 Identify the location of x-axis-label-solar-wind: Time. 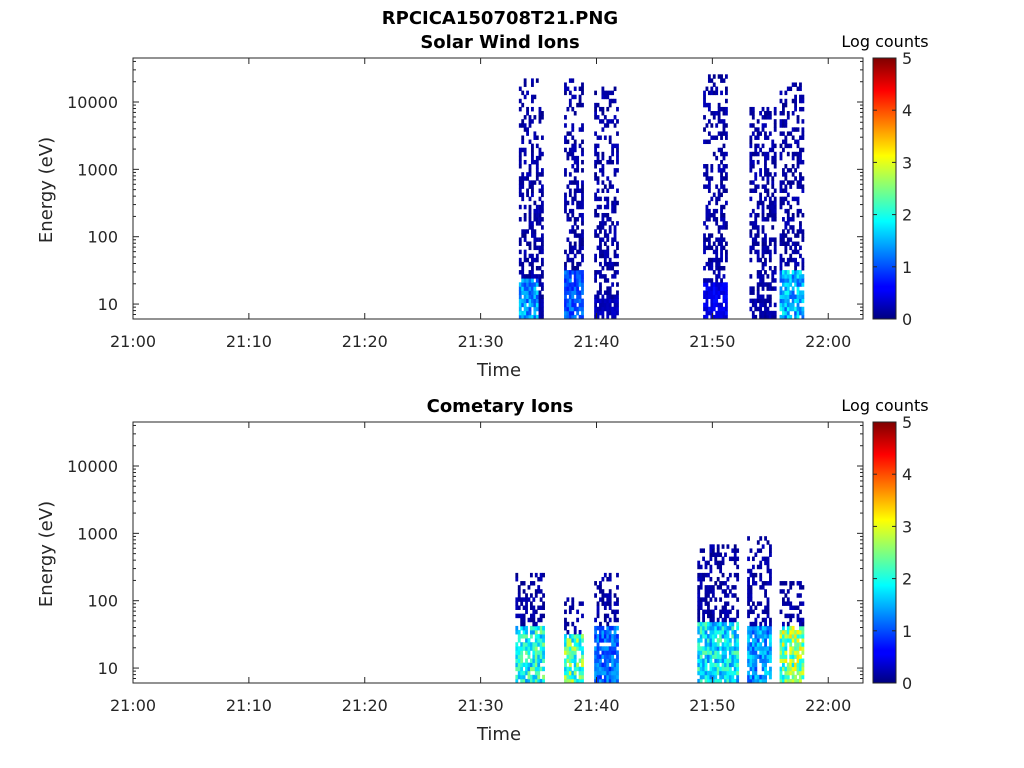
(498, 370).